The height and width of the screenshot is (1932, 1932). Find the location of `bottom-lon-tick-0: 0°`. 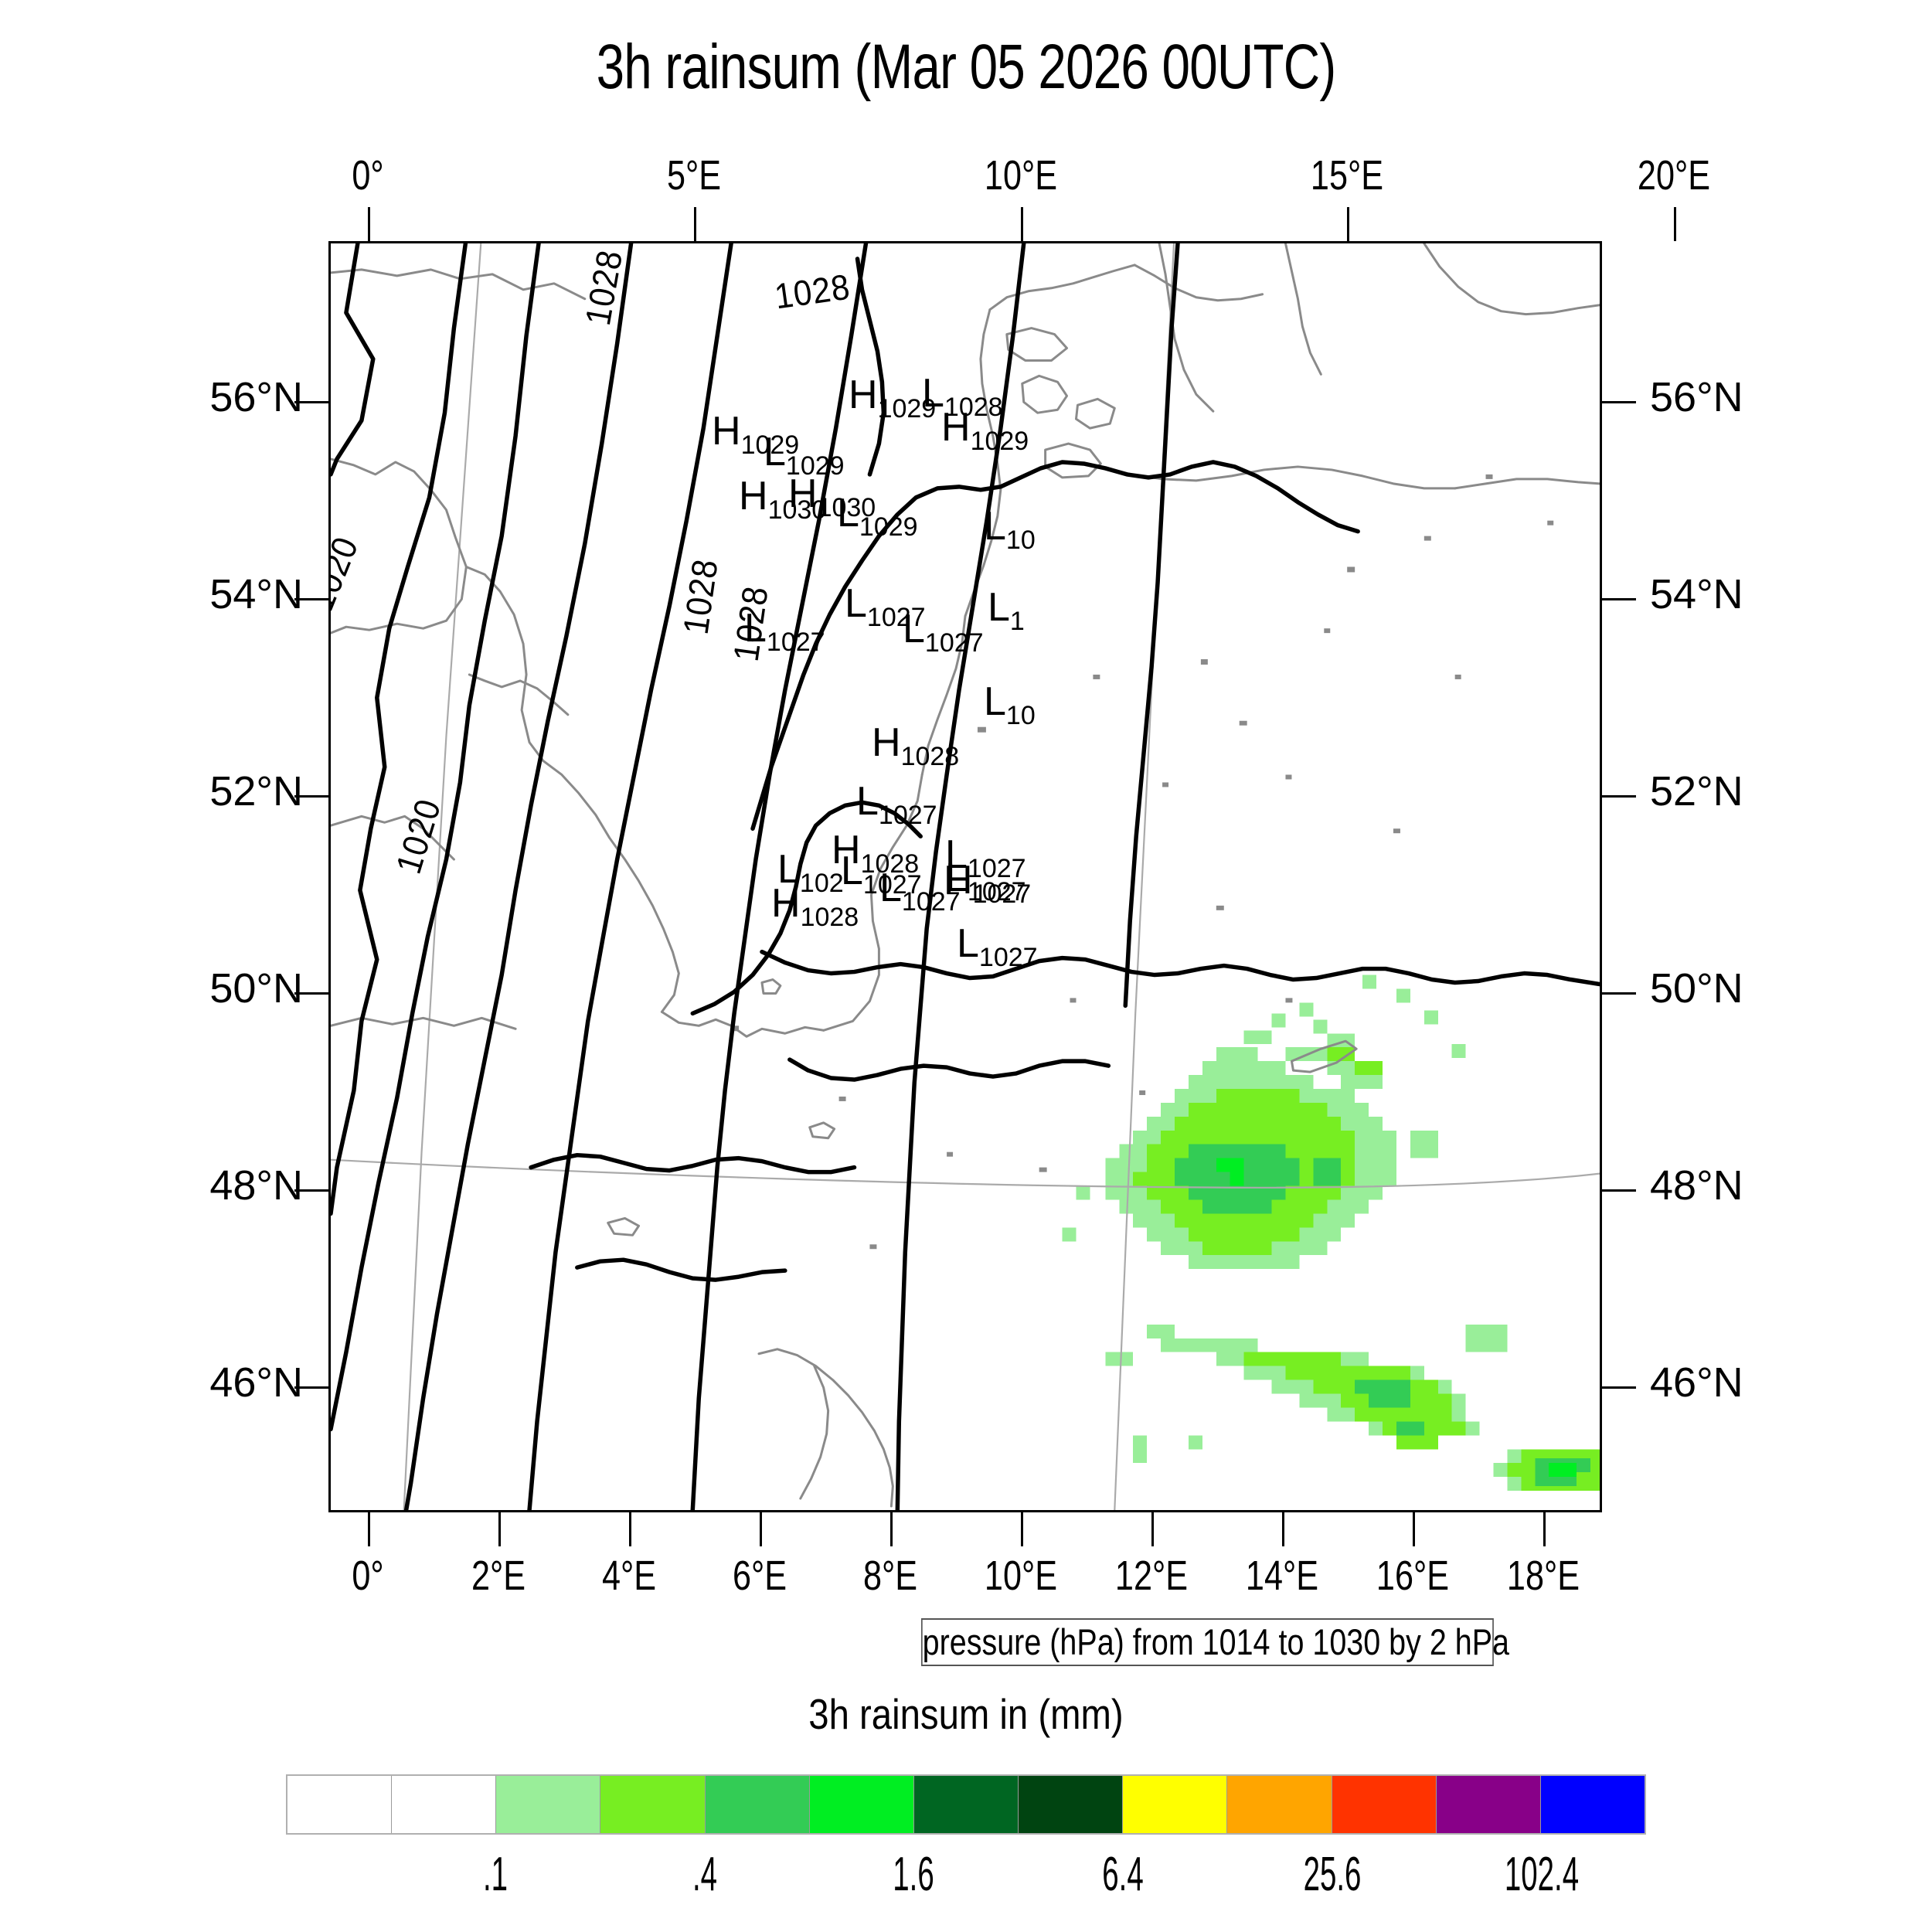

bottom-lon-tick-0: 0° is located at coordinates (368, 1576).